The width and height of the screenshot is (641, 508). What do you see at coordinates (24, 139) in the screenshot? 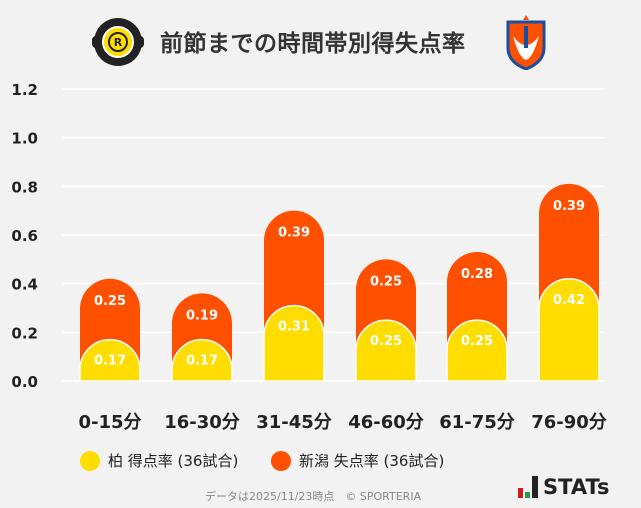
I see `y-tick-label: 1.0` at bounding box center [24, 139].